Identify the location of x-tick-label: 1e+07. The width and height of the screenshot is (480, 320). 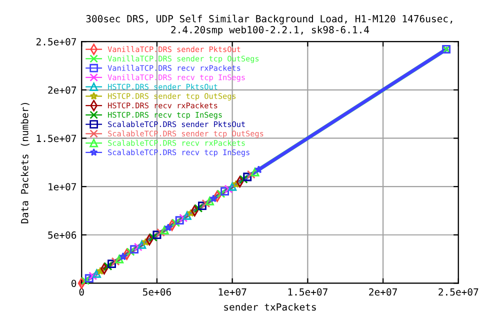
(232, 292).